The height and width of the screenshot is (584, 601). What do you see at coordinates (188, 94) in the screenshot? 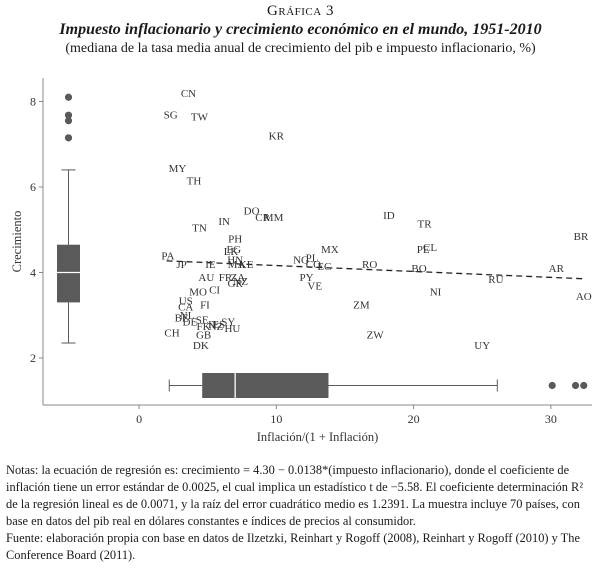
I see `point-label-cn: CN` at bounding box center [188, 94].